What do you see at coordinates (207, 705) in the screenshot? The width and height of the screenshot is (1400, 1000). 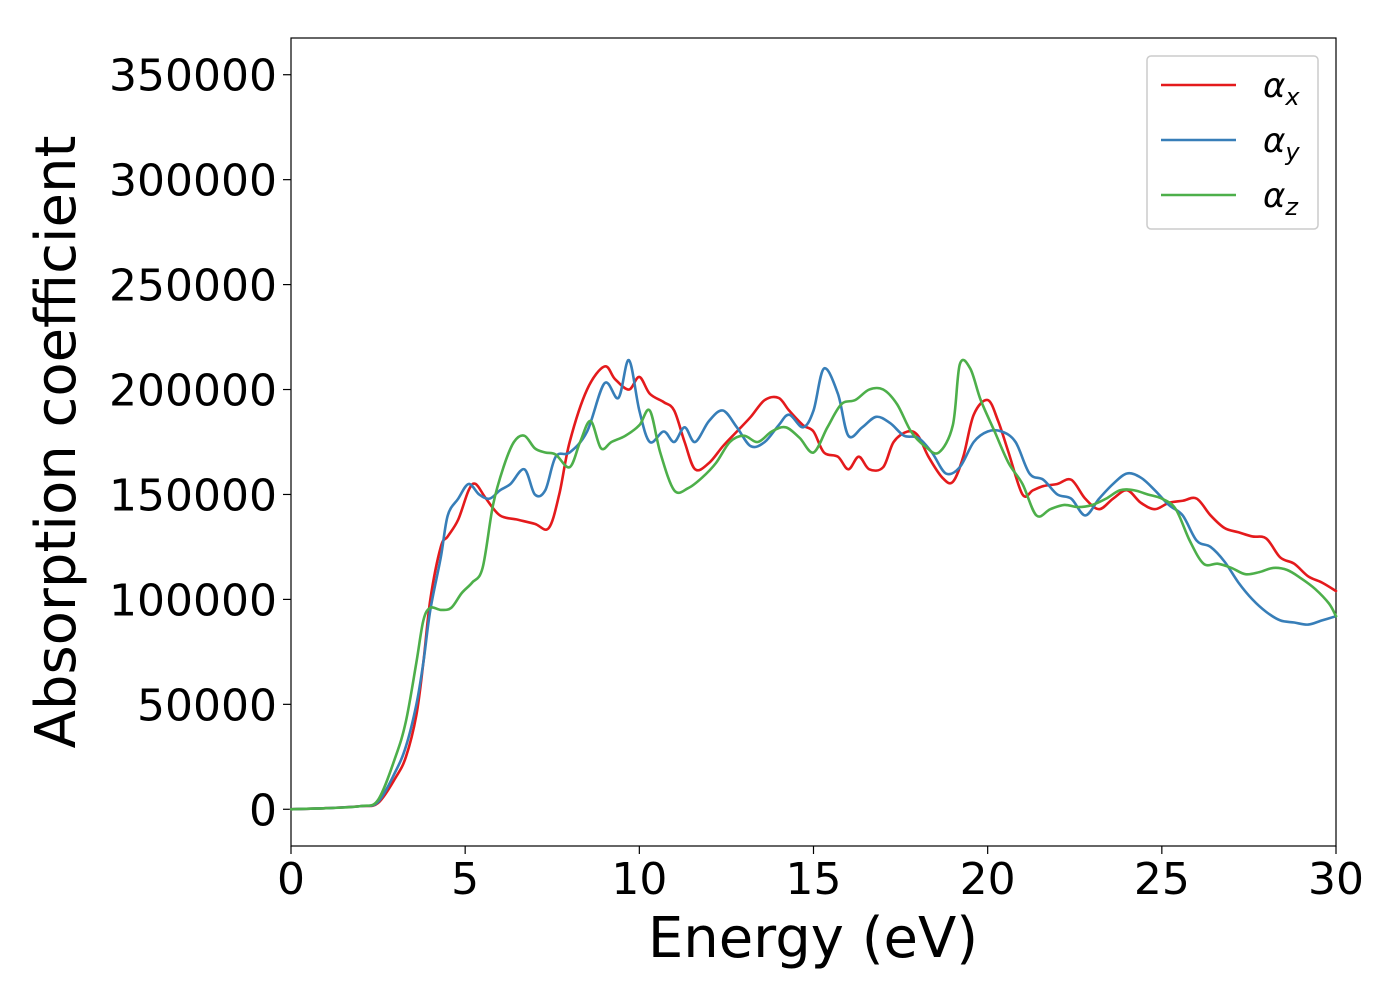 I see `y-tick-label: 50000` at bounding box center [207, 705].